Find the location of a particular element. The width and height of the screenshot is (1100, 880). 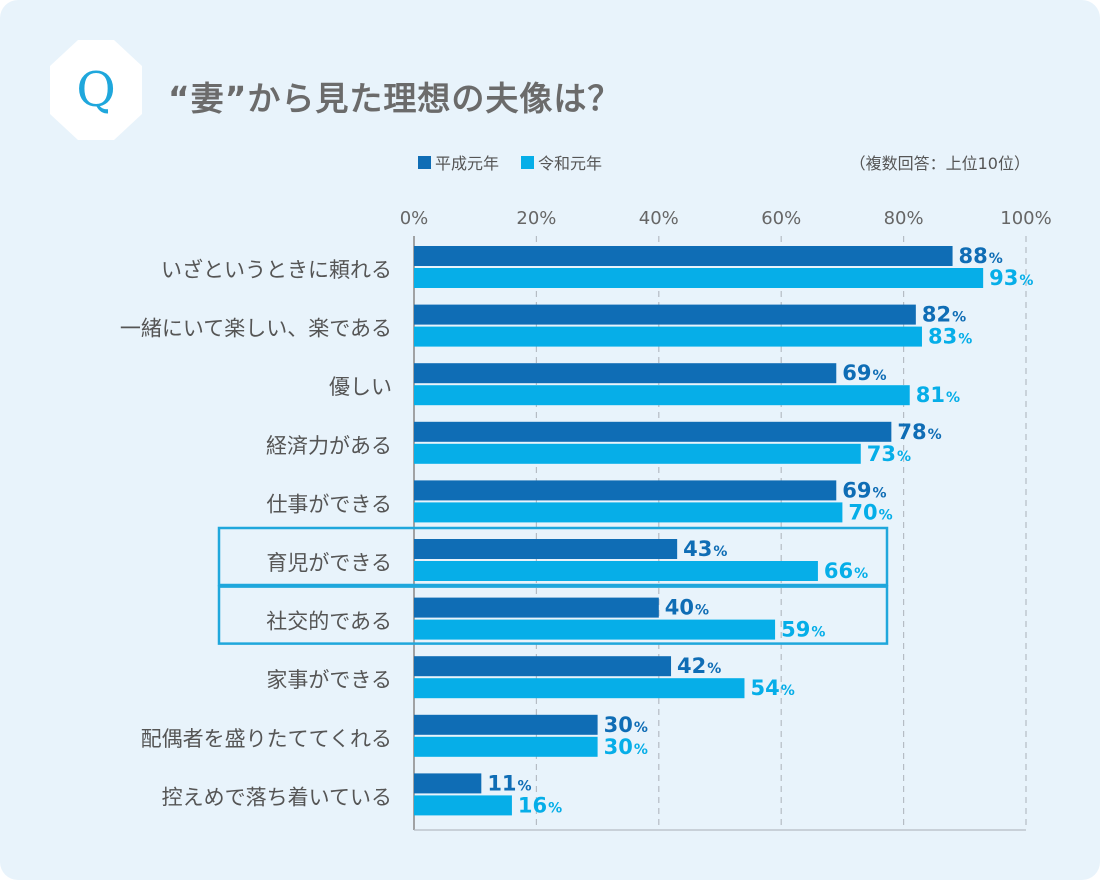

data-label-heisei: 82% is located at coordinates (944, 315).